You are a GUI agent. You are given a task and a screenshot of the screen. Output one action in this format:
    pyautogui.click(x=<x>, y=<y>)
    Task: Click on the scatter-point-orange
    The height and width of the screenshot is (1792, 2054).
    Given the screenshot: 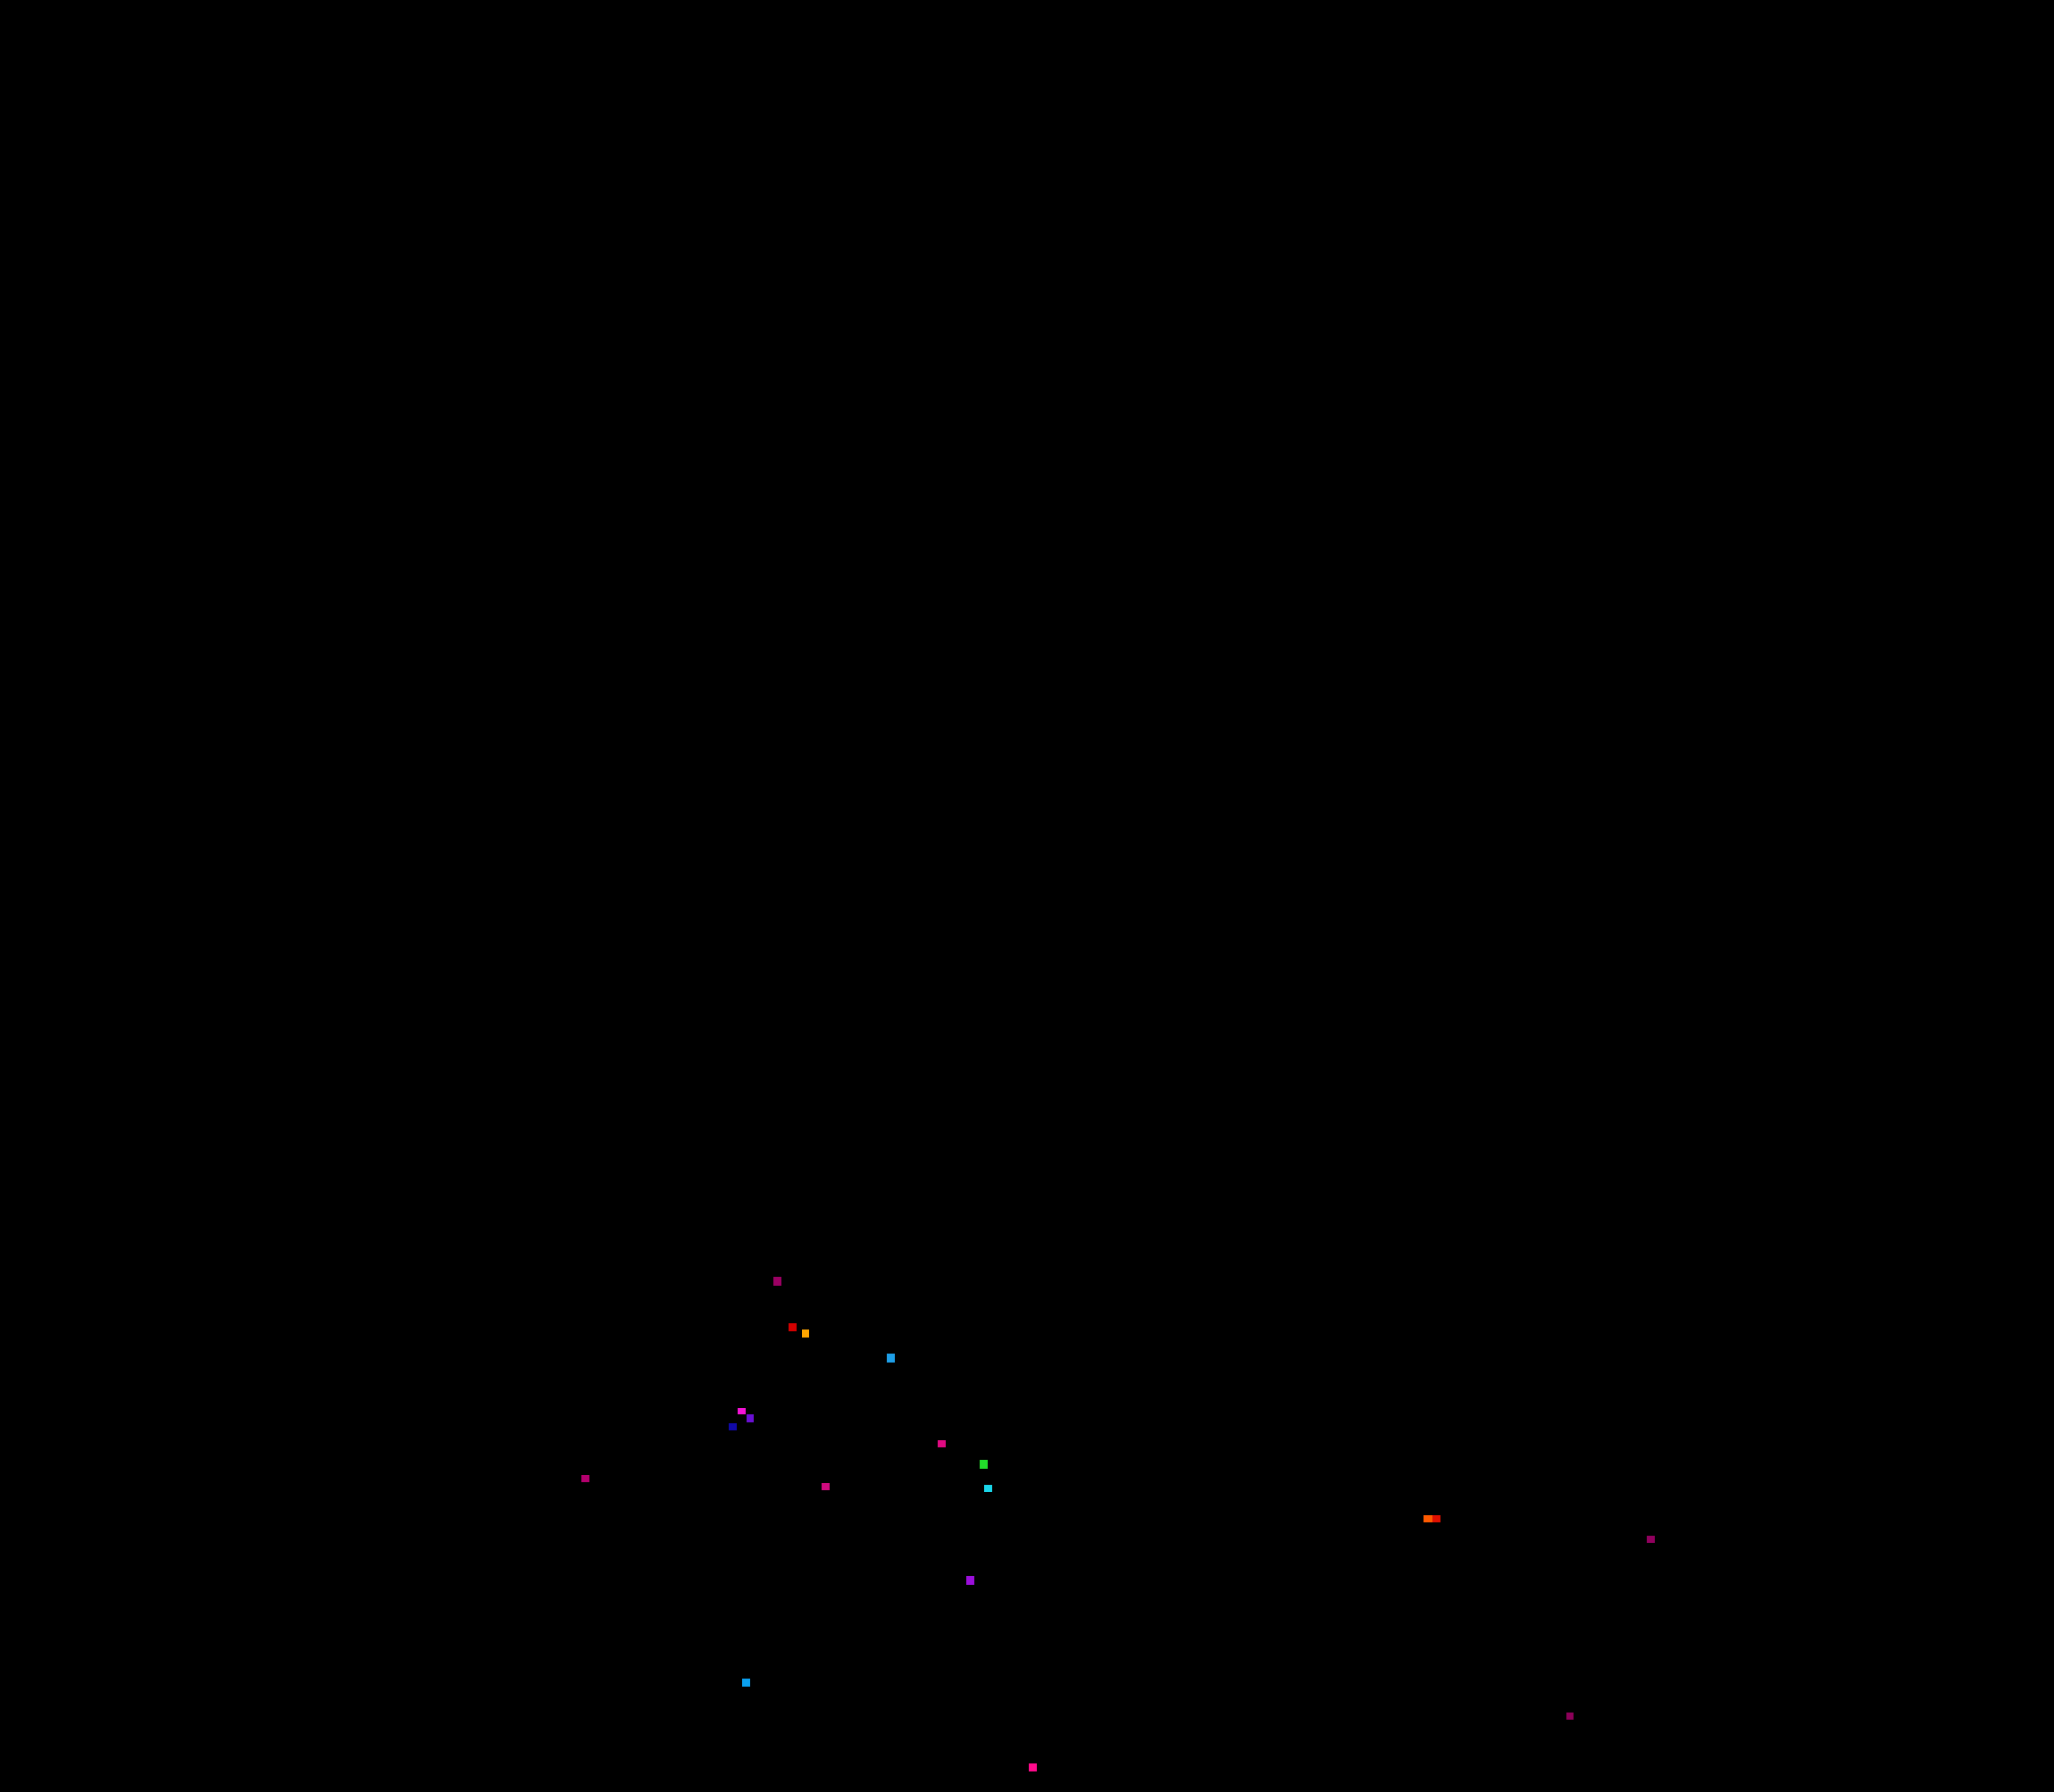 What is the action you would take?
    pyautogui.click(x=806, y=1333)
    